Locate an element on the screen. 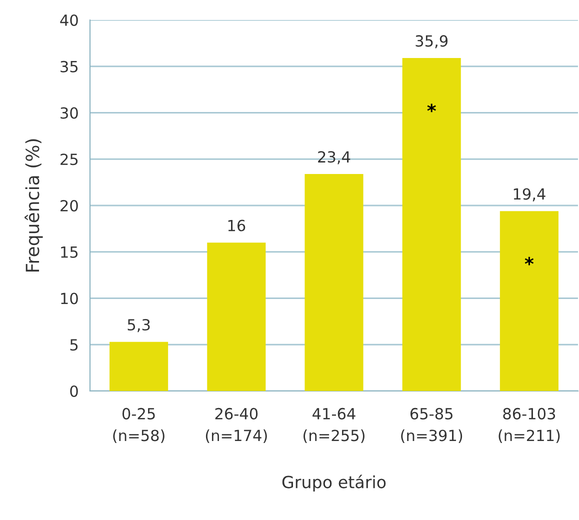 The width and height of the screenshot is (579, 520). y-tick-label: 20 is located at coordinates (69, 206).